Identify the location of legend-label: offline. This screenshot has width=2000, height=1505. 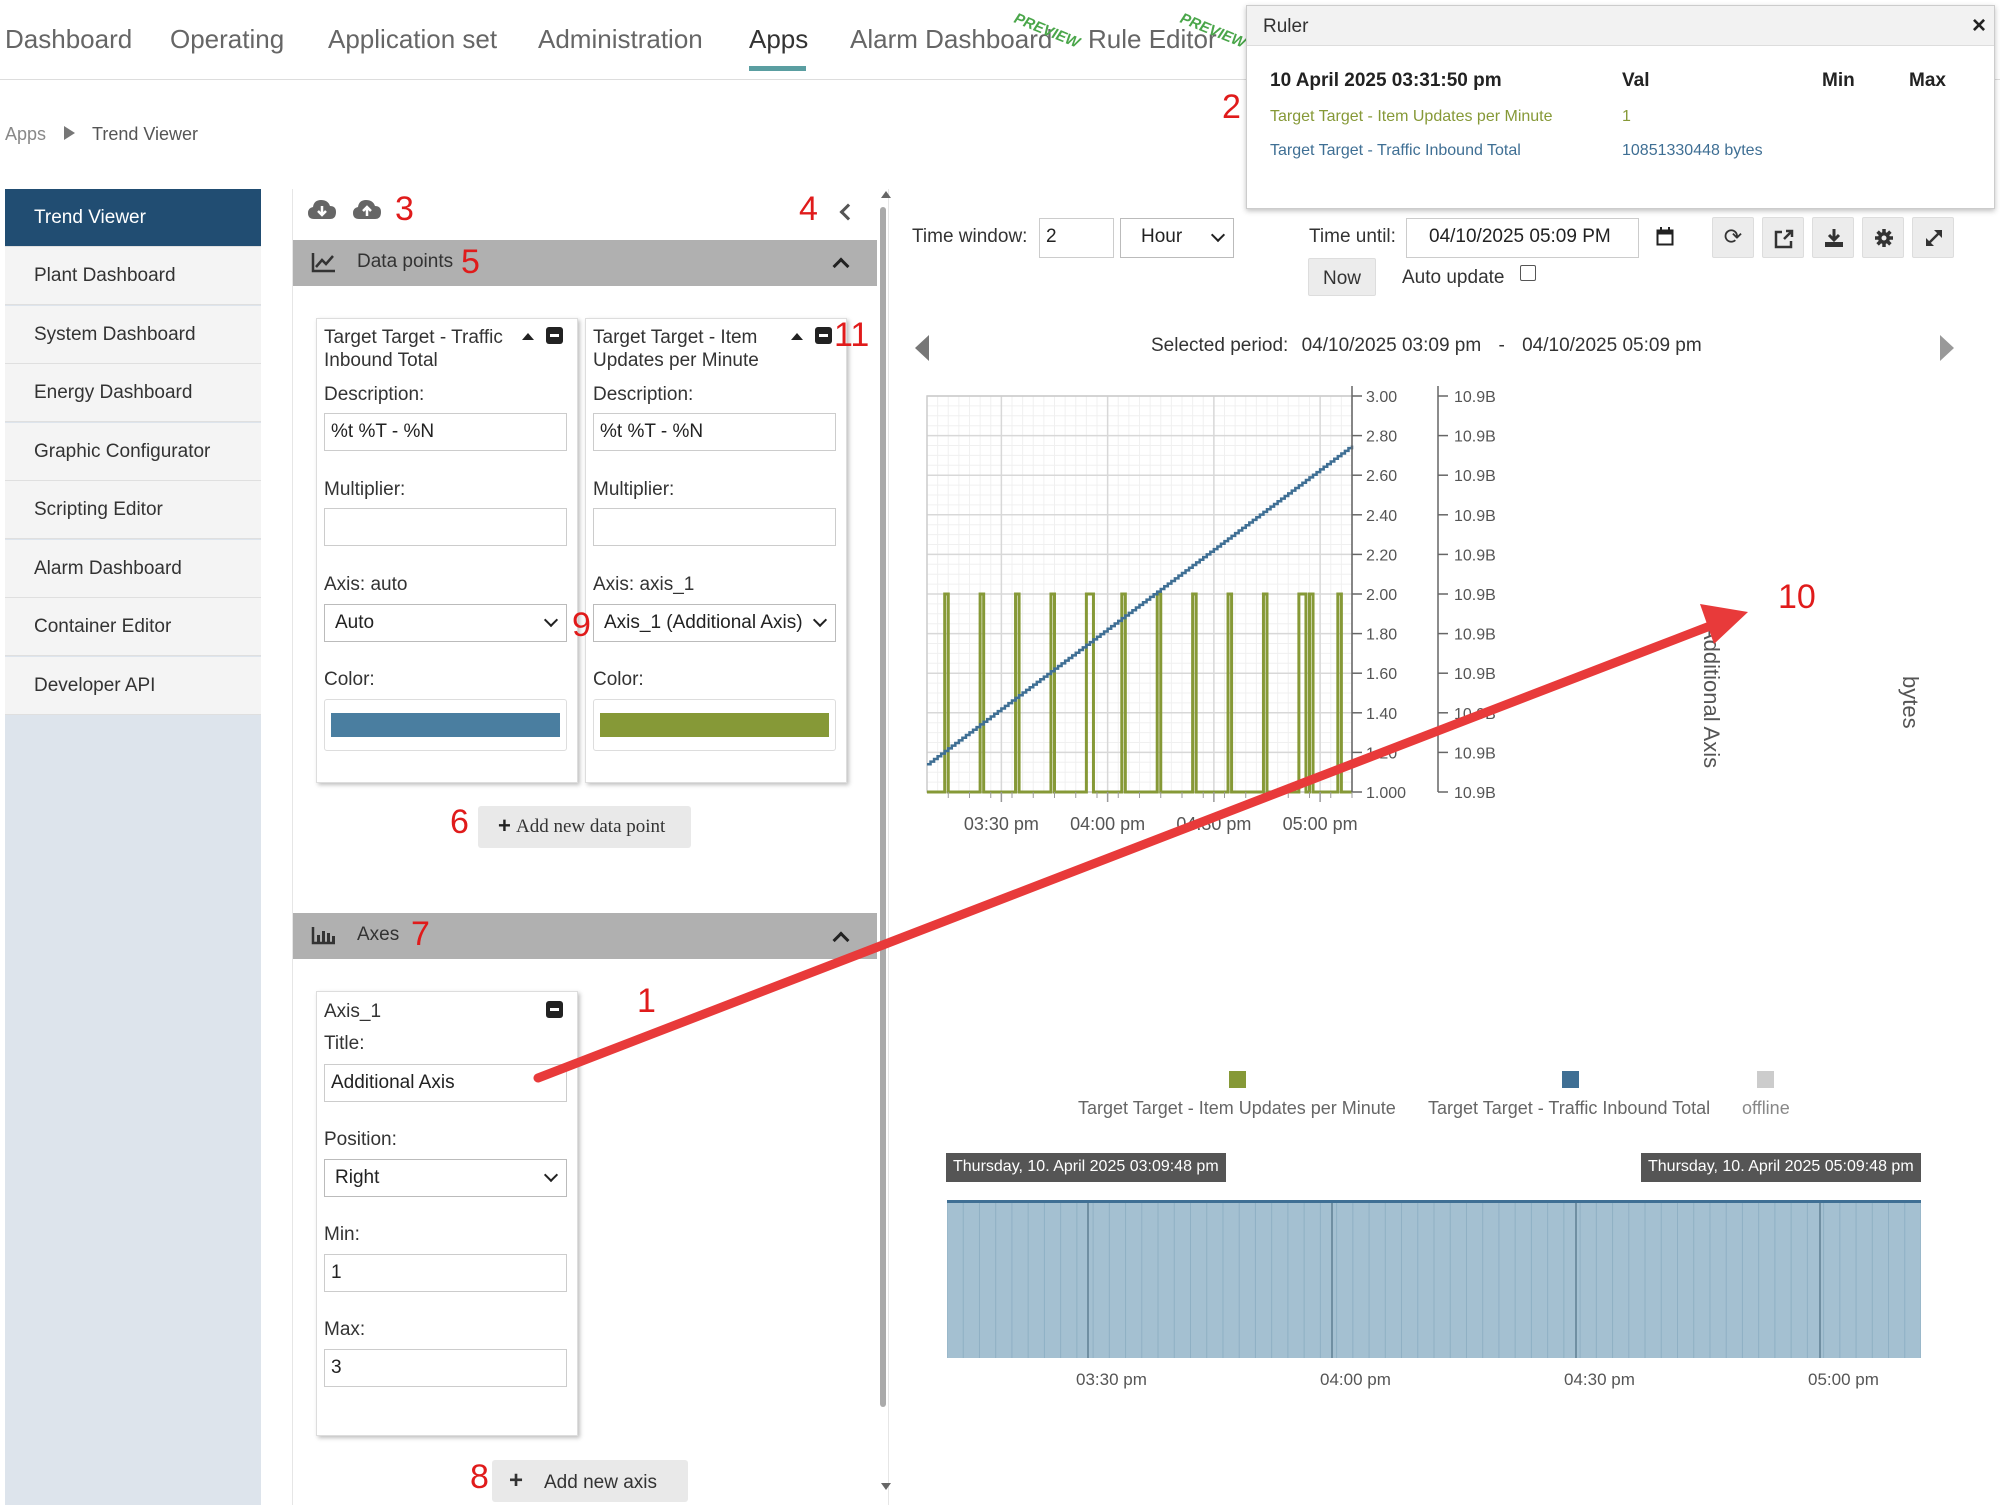
(1766, 1108).